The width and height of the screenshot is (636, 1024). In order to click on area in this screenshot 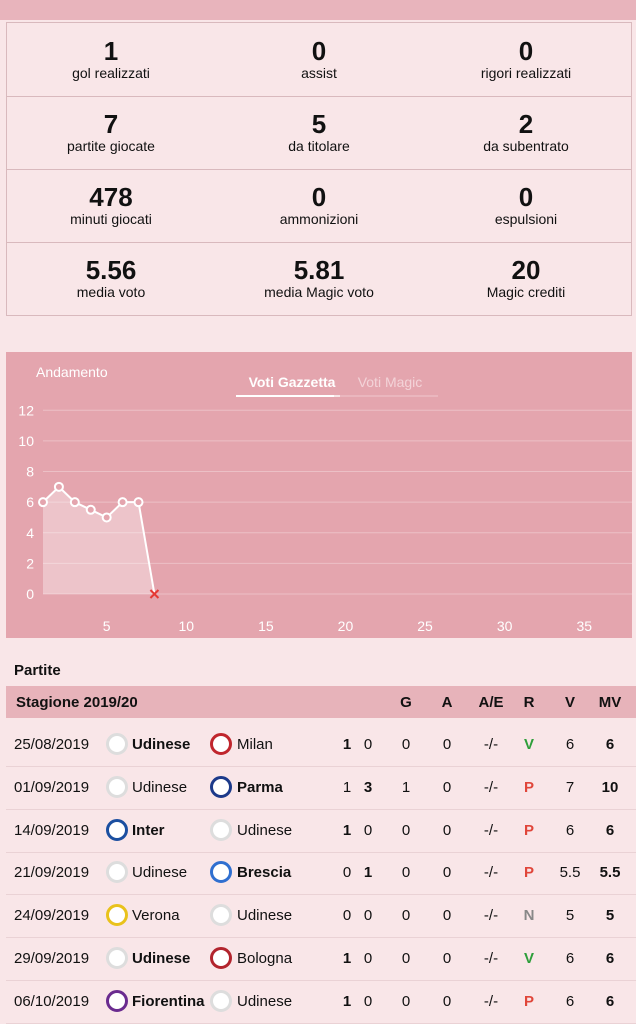, I will do `click(99, 540)`.